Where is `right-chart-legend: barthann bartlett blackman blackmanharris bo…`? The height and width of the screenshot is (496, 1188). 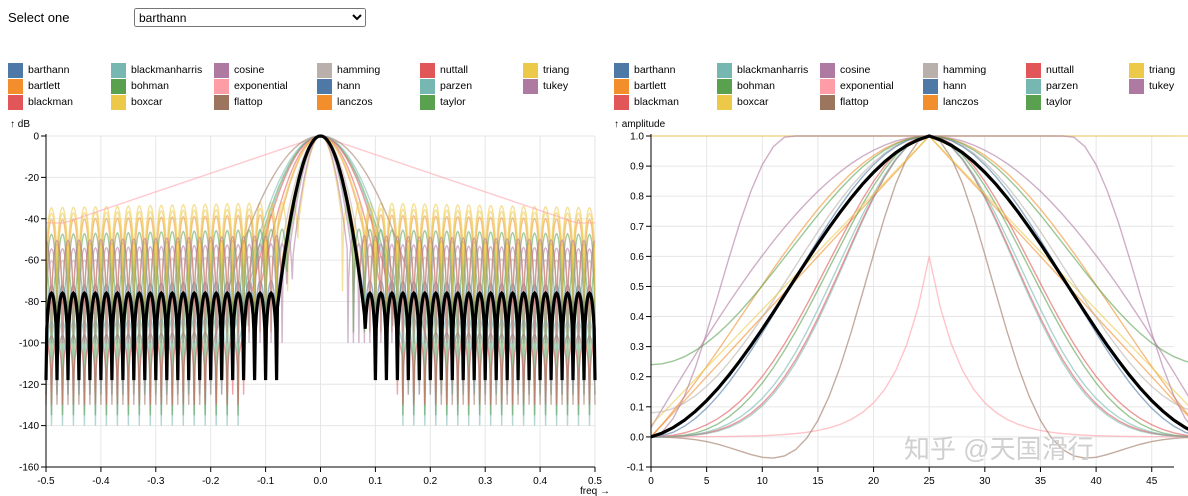 right-chart-legend: barthann bartlett blackman blackmanharris bo… is located at coordinates (895, 87).